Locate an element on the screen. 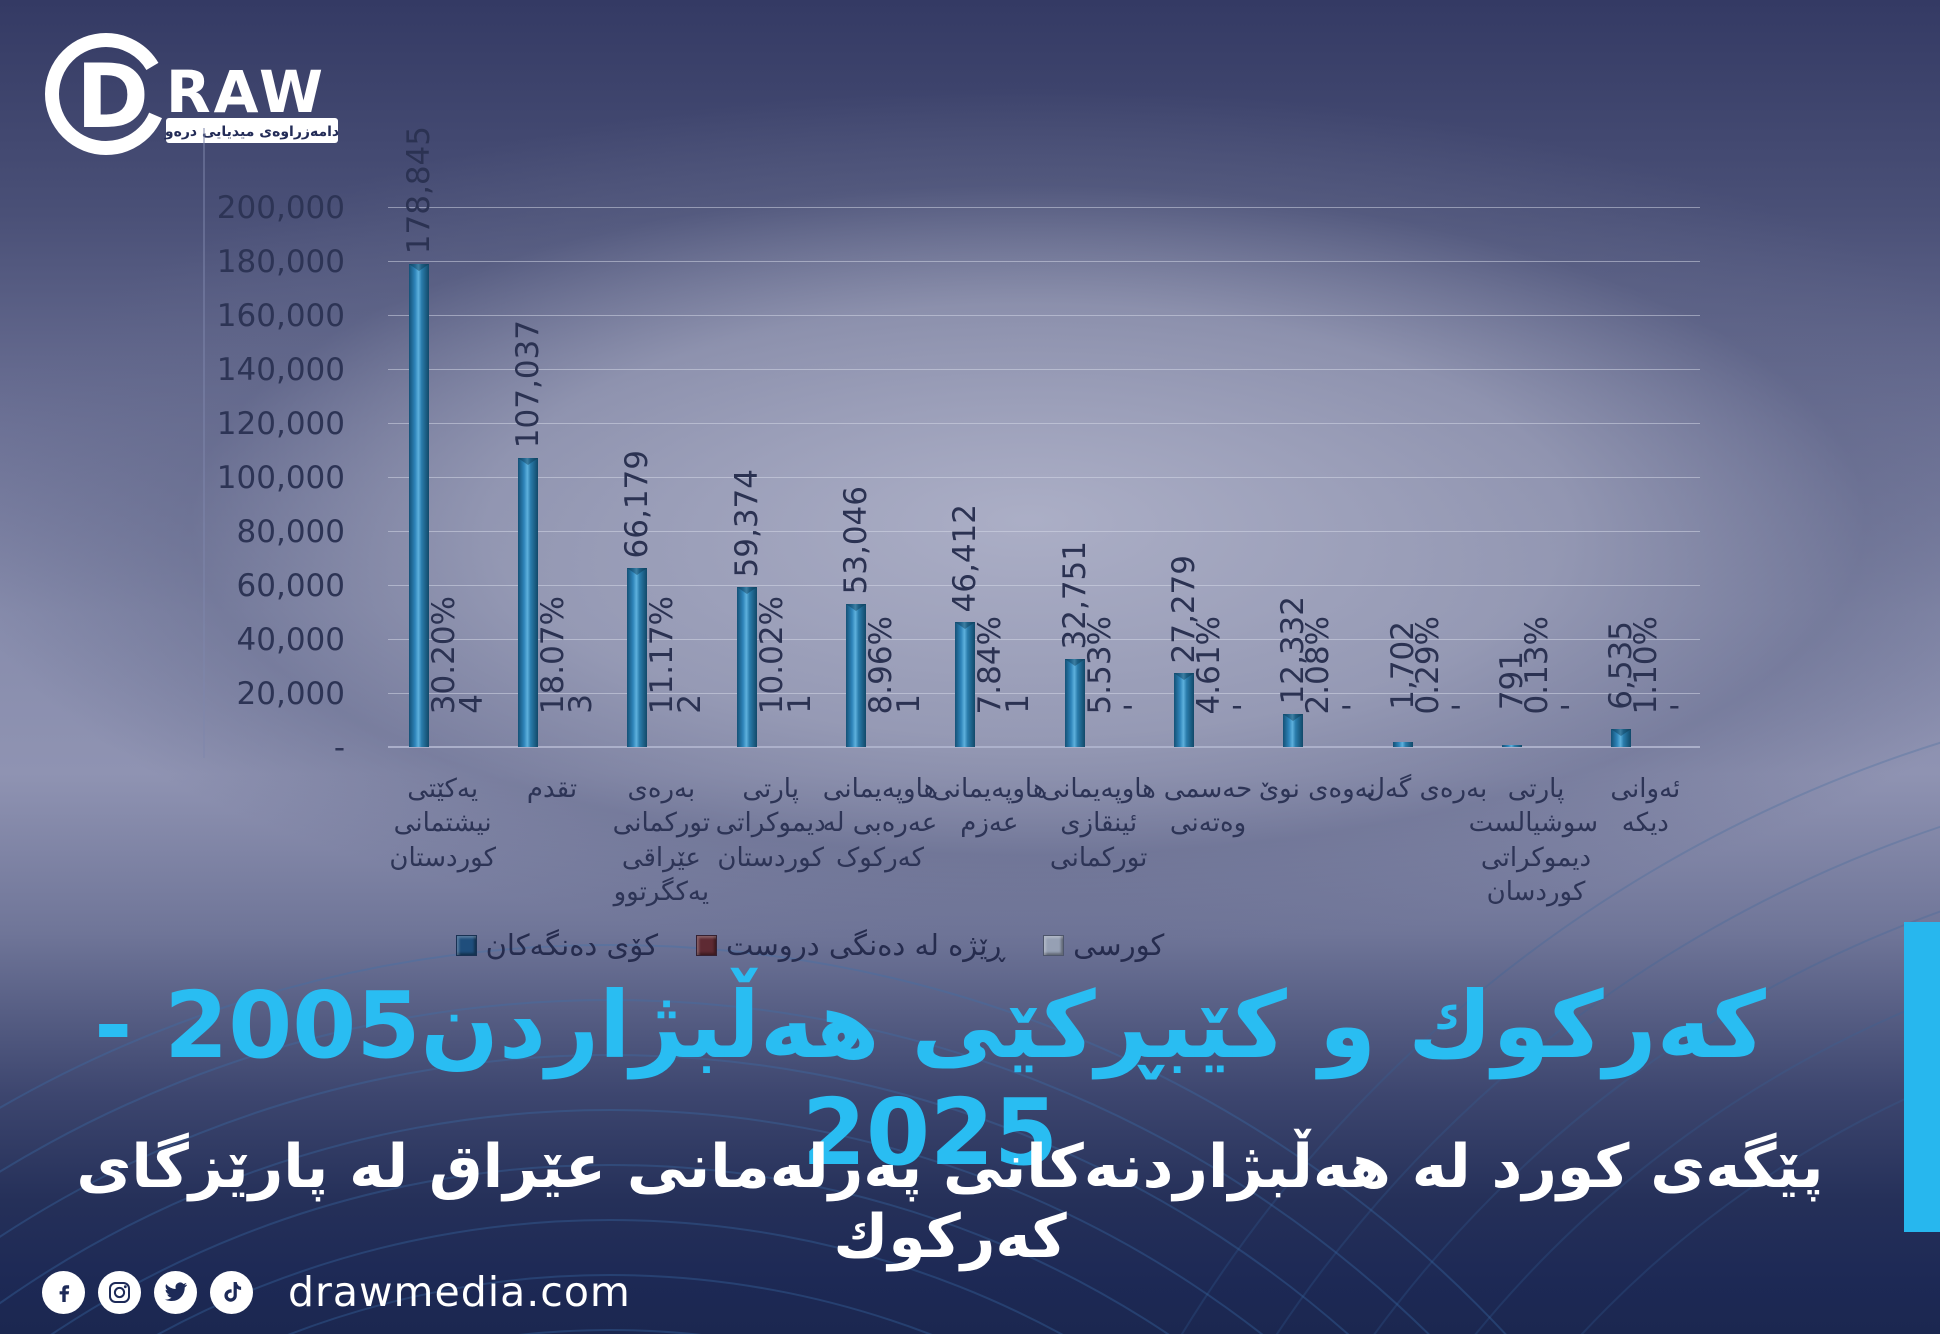  logo-circle is located at coordinates (106, 94).